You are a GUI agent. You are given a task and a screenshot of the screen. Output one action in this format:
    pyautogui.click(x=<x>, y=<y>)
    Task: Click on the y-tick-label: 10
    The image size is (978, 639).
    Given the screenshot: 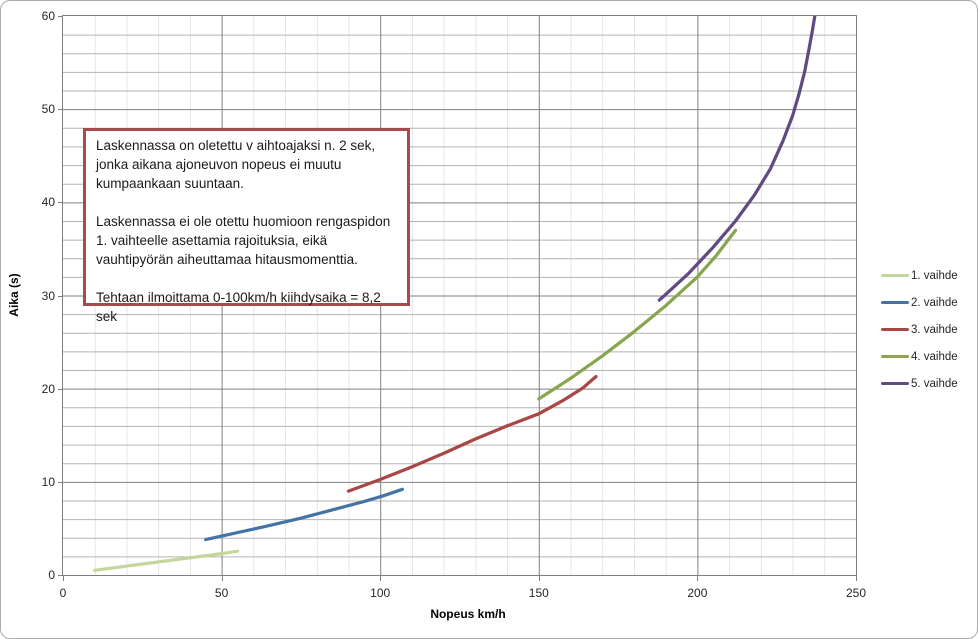 What is the action you would take?
    pyautogui.click(x=48, y=481)
    